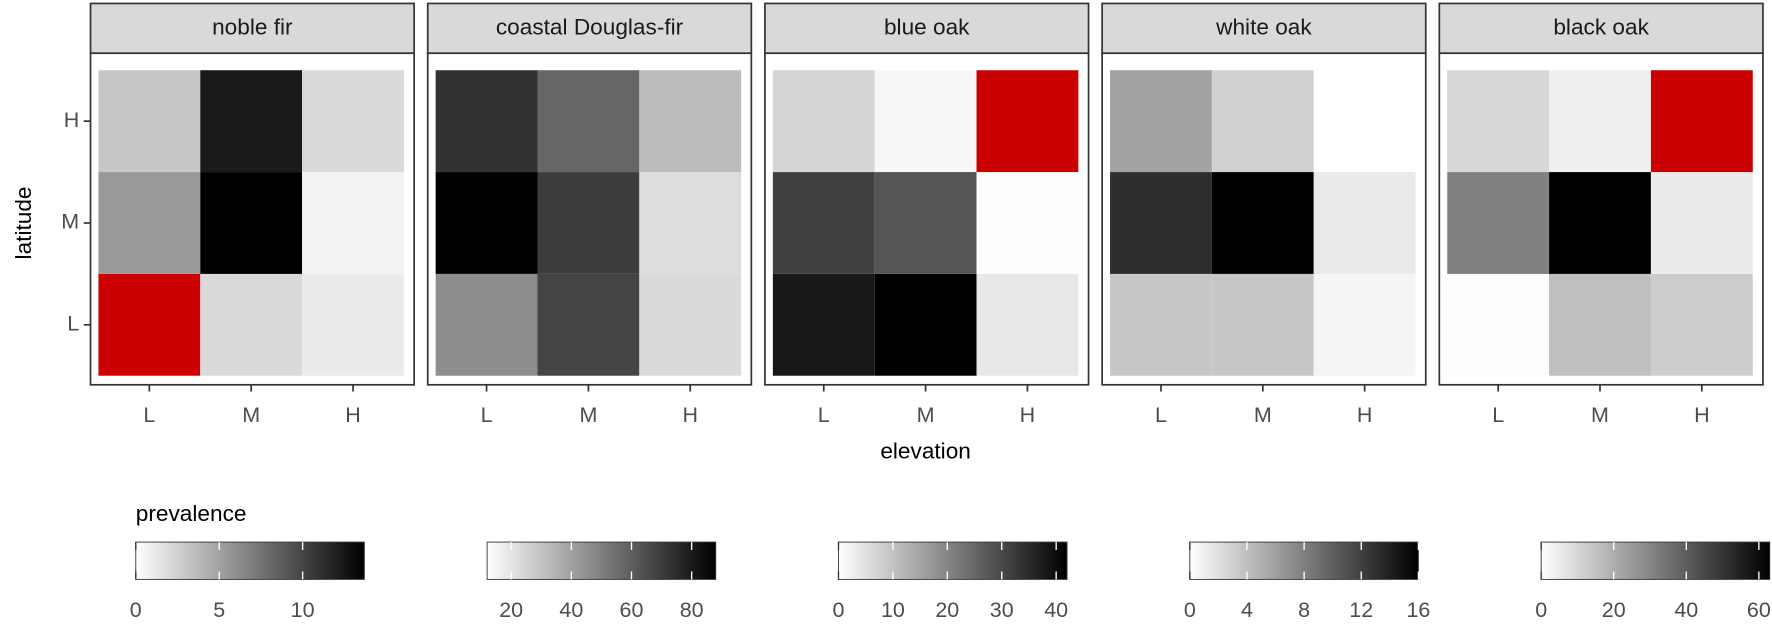 The image size is (1772, 627). What do you see at coordinates (925, 451) in the screenshot?
I see `x-axis-title: elevation` at bounding box center [925, 451].